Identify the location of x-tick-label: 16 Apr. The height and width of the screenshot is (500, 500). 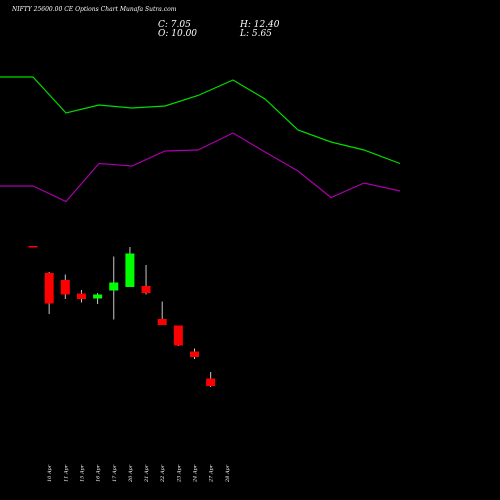
(99, 473).